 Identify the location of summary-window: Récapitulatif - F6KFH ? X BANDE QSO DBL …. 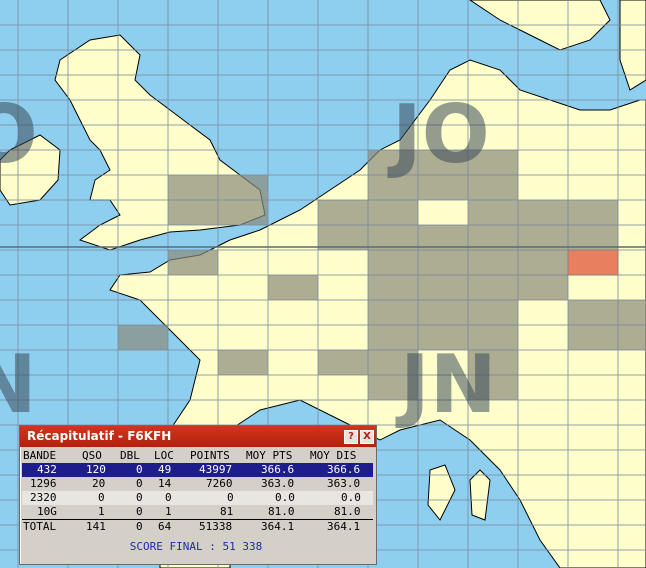
(198, 495).